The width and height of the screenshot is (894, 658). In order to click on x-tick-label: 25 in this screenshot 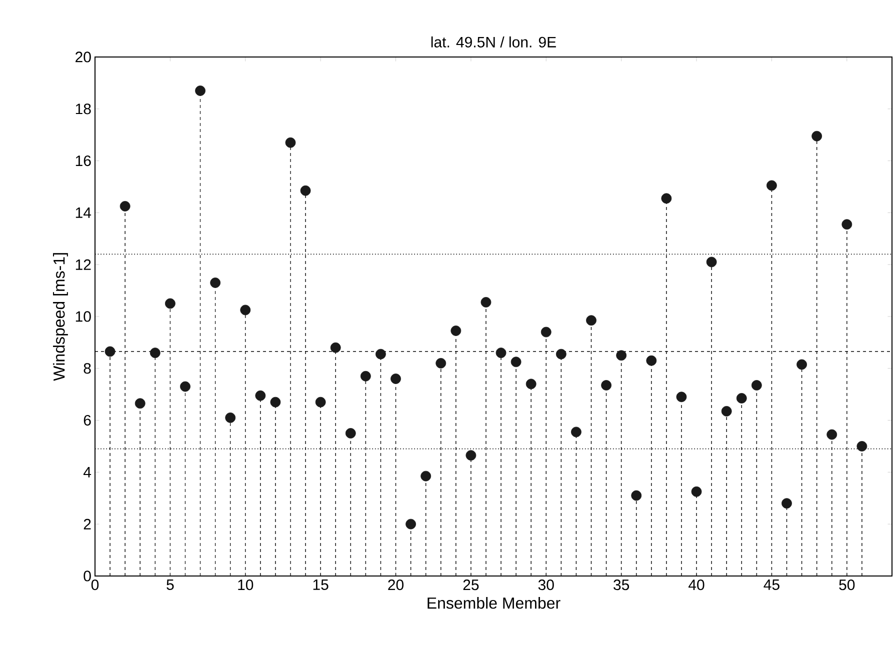, I will do `click(471, 585)`.